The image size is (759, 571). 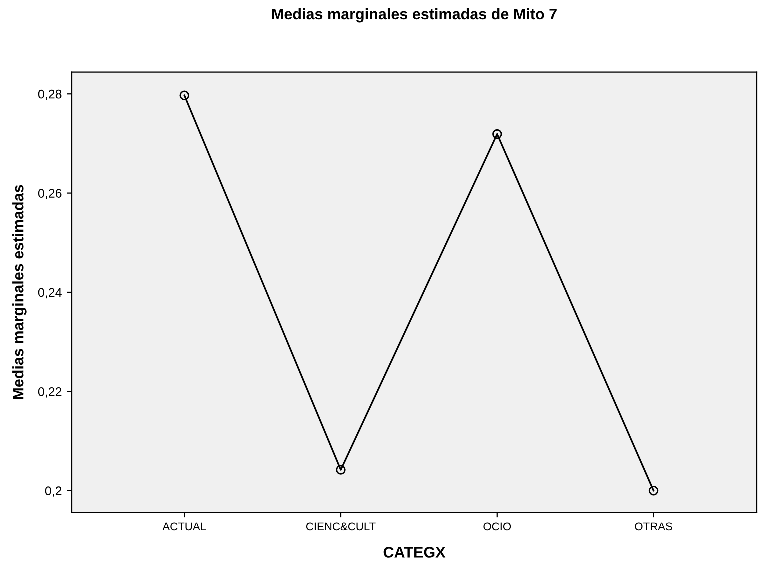 I want to click on y-tick-label: 0,26, so click(x=50, y=194).